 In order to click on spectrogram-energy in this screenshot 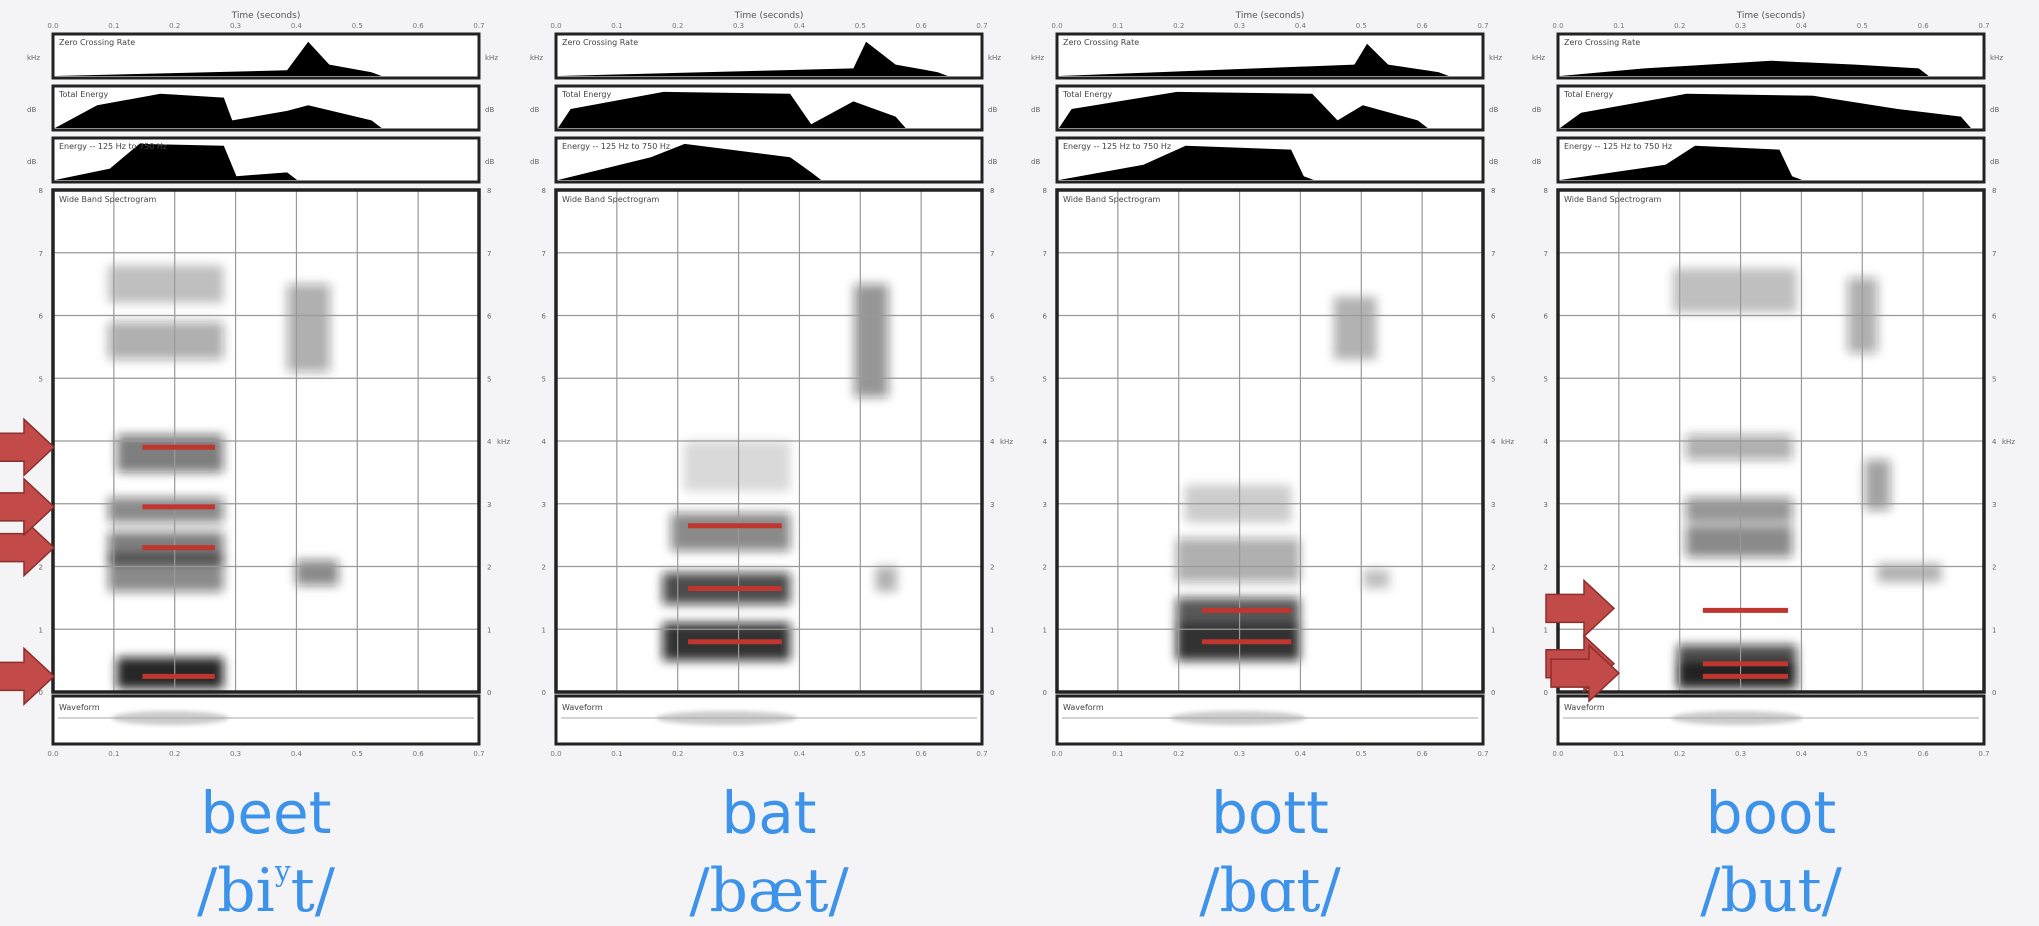, I will do `click(223, 477)`.